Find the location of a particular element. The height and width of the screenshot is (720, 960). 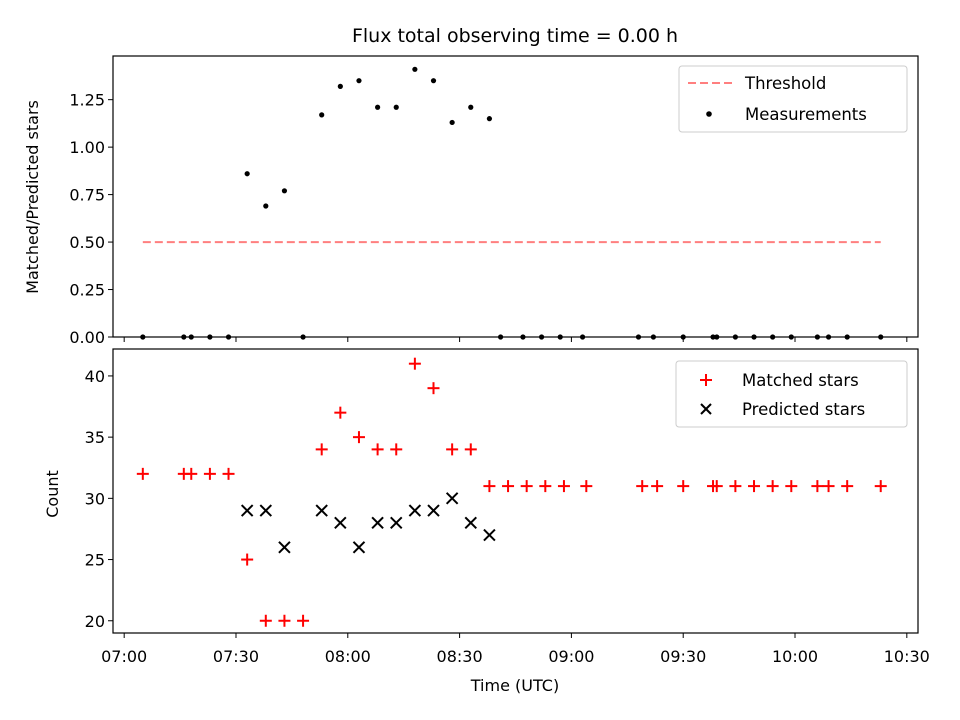

matched-legend-swatch is located at coordinates (706, 380).